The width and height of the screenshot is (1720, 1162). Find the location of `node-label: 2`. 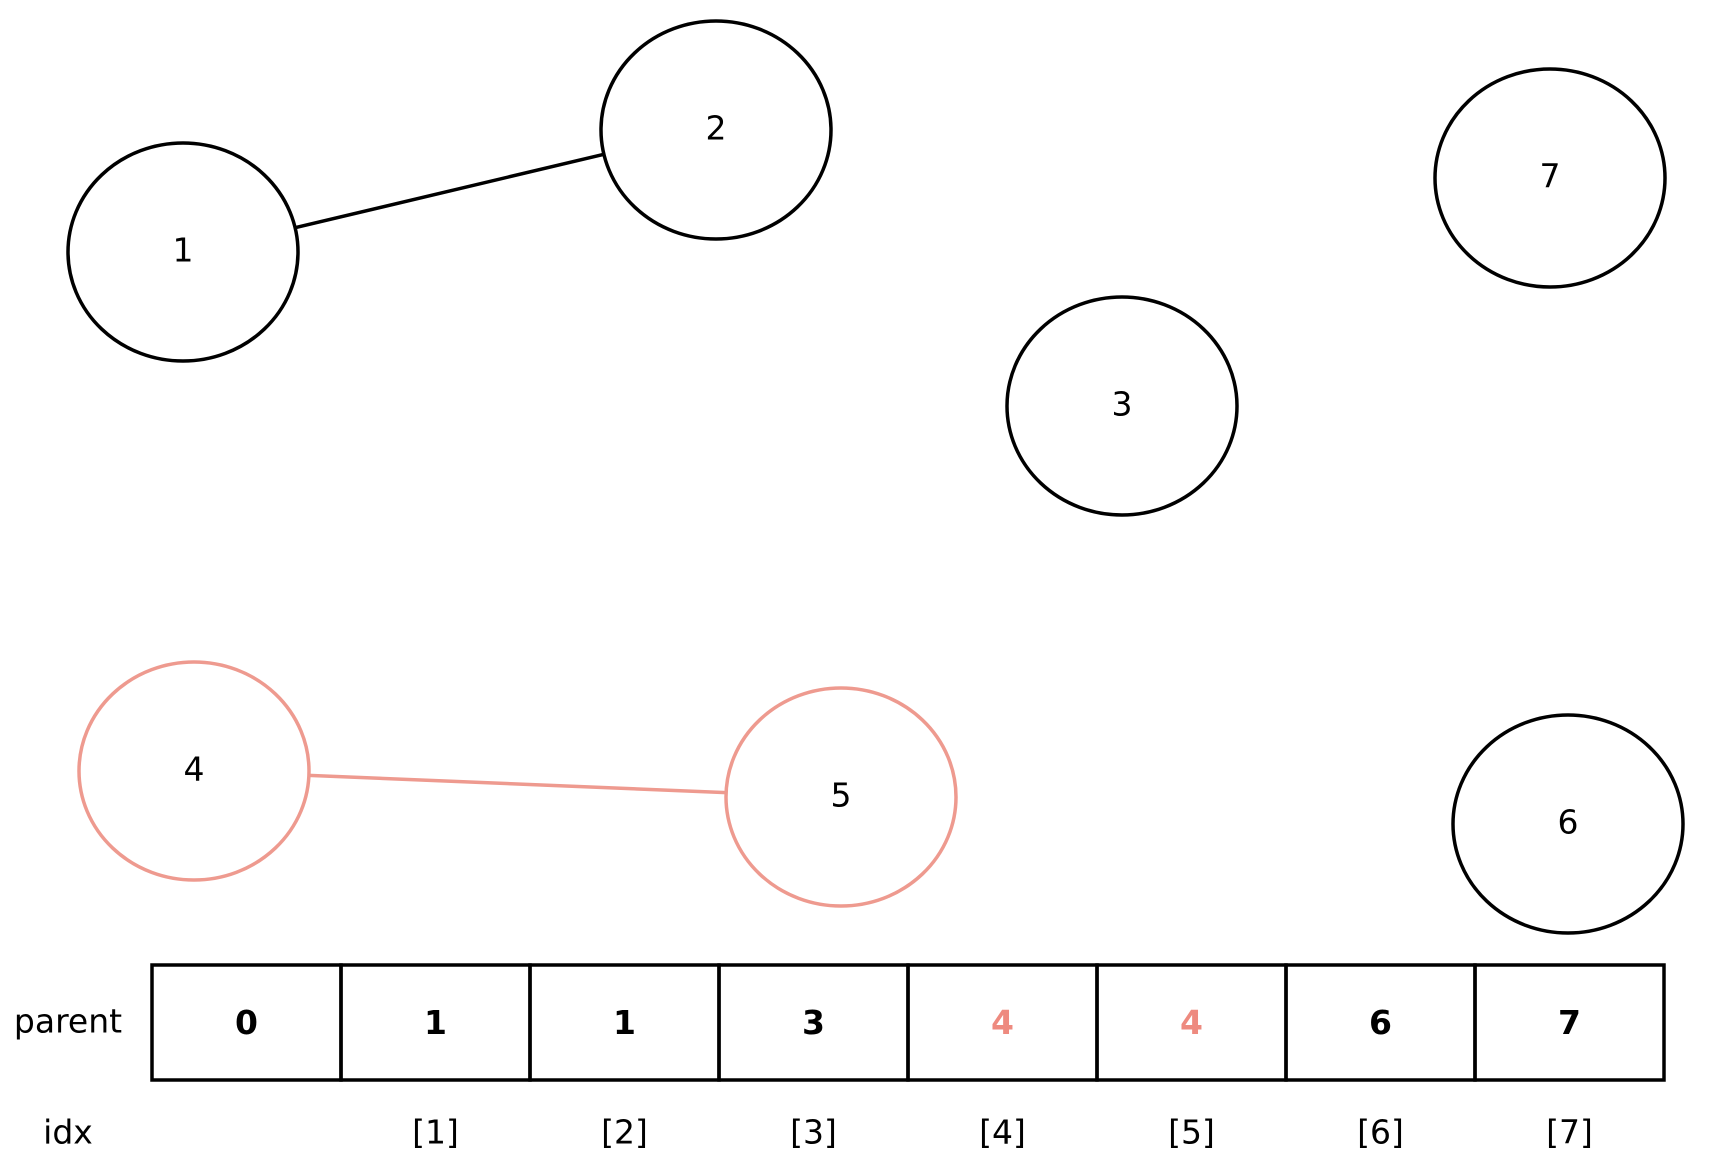

node-label: 2 is located at coordinates (716, 128).